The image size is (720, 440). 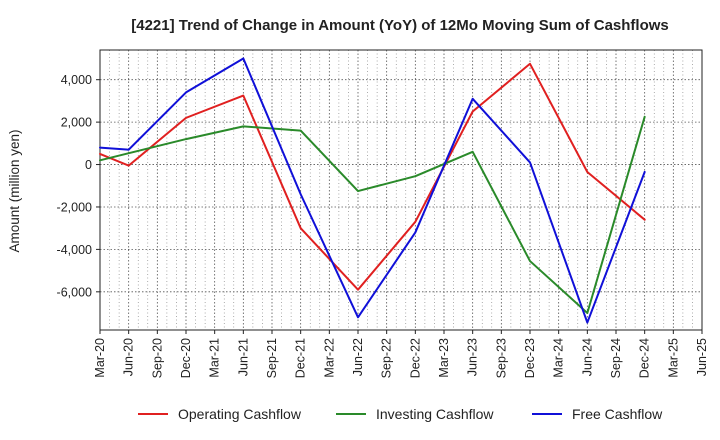 What do you see at coordinates (559, 358) in the screenshot?
I see `x-tick-label: Mar-24` at bounding box center [559, 358].